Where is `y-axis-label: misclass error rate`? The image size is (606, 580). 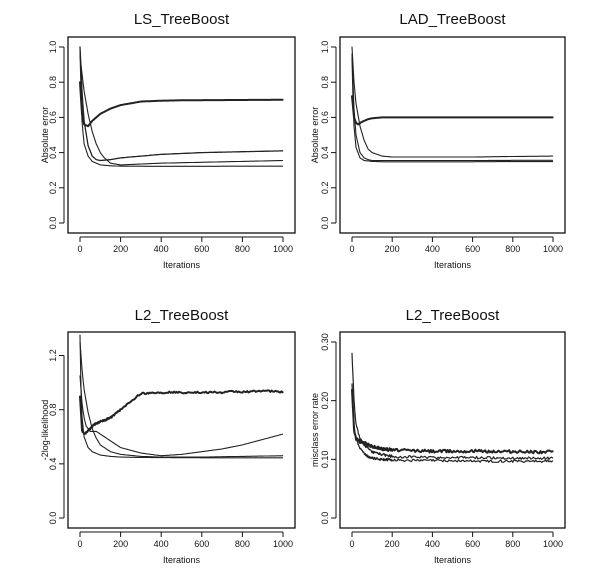
y-axis-label: misclass error rate is located at coordinates (315, 430).